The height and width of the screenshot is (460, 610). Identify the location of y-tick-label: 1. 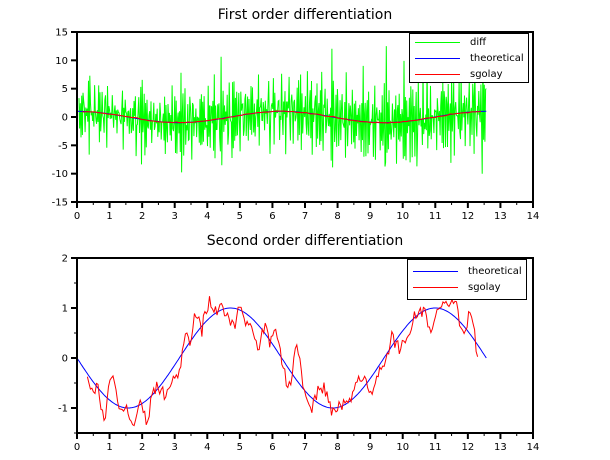
(65, 309).